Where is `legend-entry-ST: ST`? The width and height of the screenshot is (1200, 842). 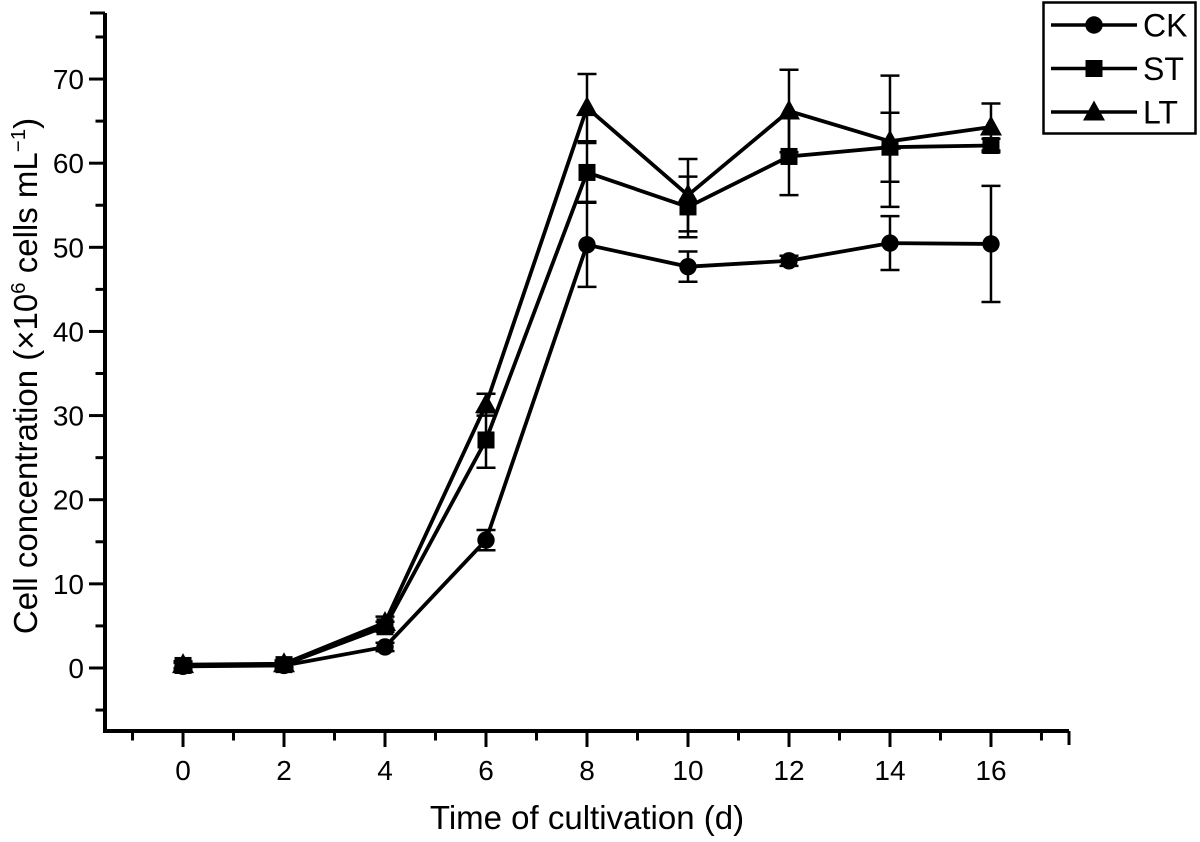 legend-entry-ST: ST is located at coordinates (1117, 69).